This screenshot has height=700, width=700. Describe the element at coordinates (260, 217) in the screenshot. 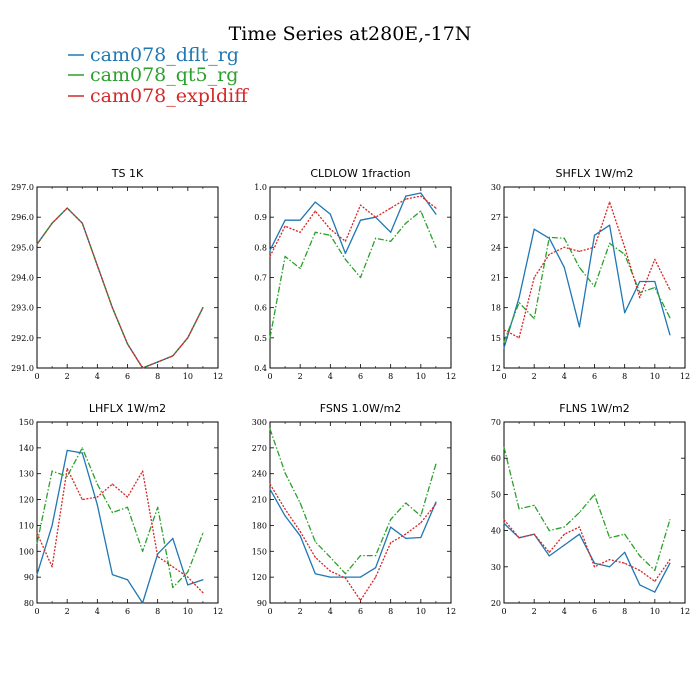

I see `y-tick-label: 0.9` at that location.